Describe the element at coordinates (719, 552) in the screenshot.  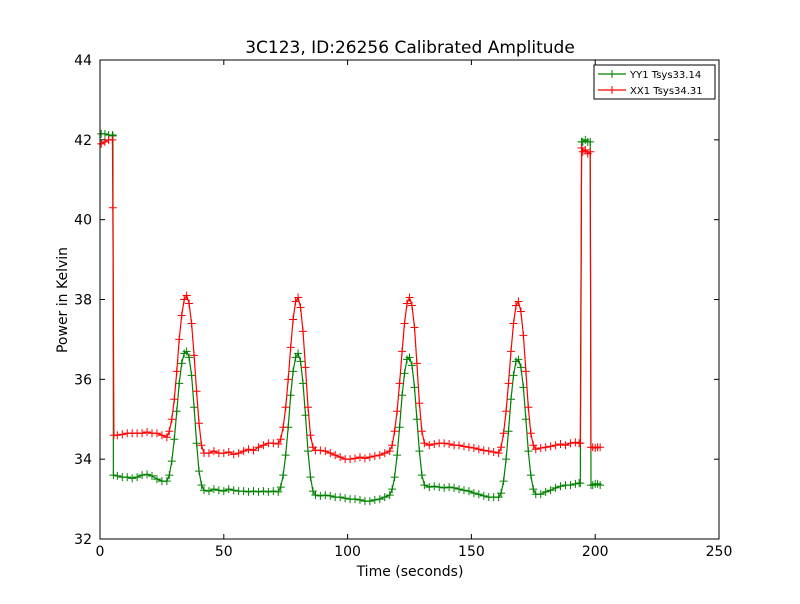
I see `x-tick-label: 250` at that location.